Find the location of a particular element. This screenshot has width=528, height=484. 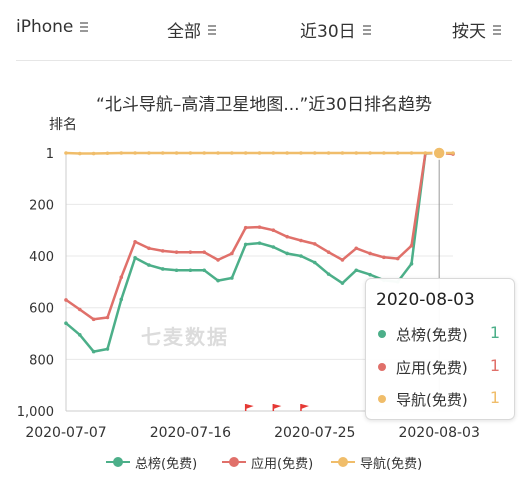

tooltip-row-navigation: 导航(免费) 1 is located at coordinates (441, 399).